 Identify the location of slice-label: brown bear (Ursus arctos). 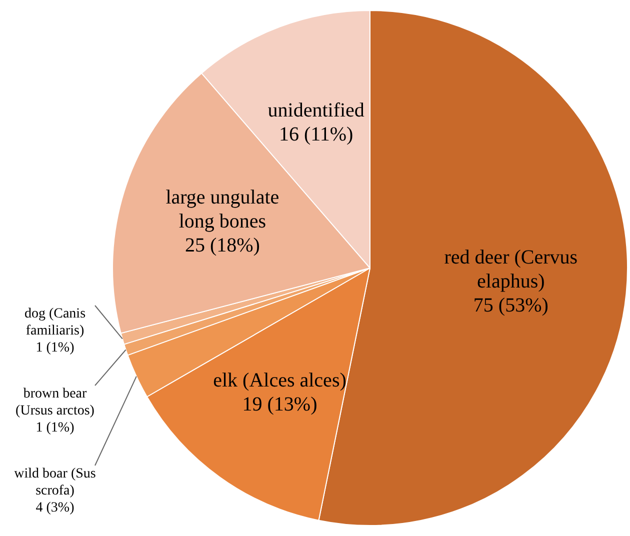
(55, 402).